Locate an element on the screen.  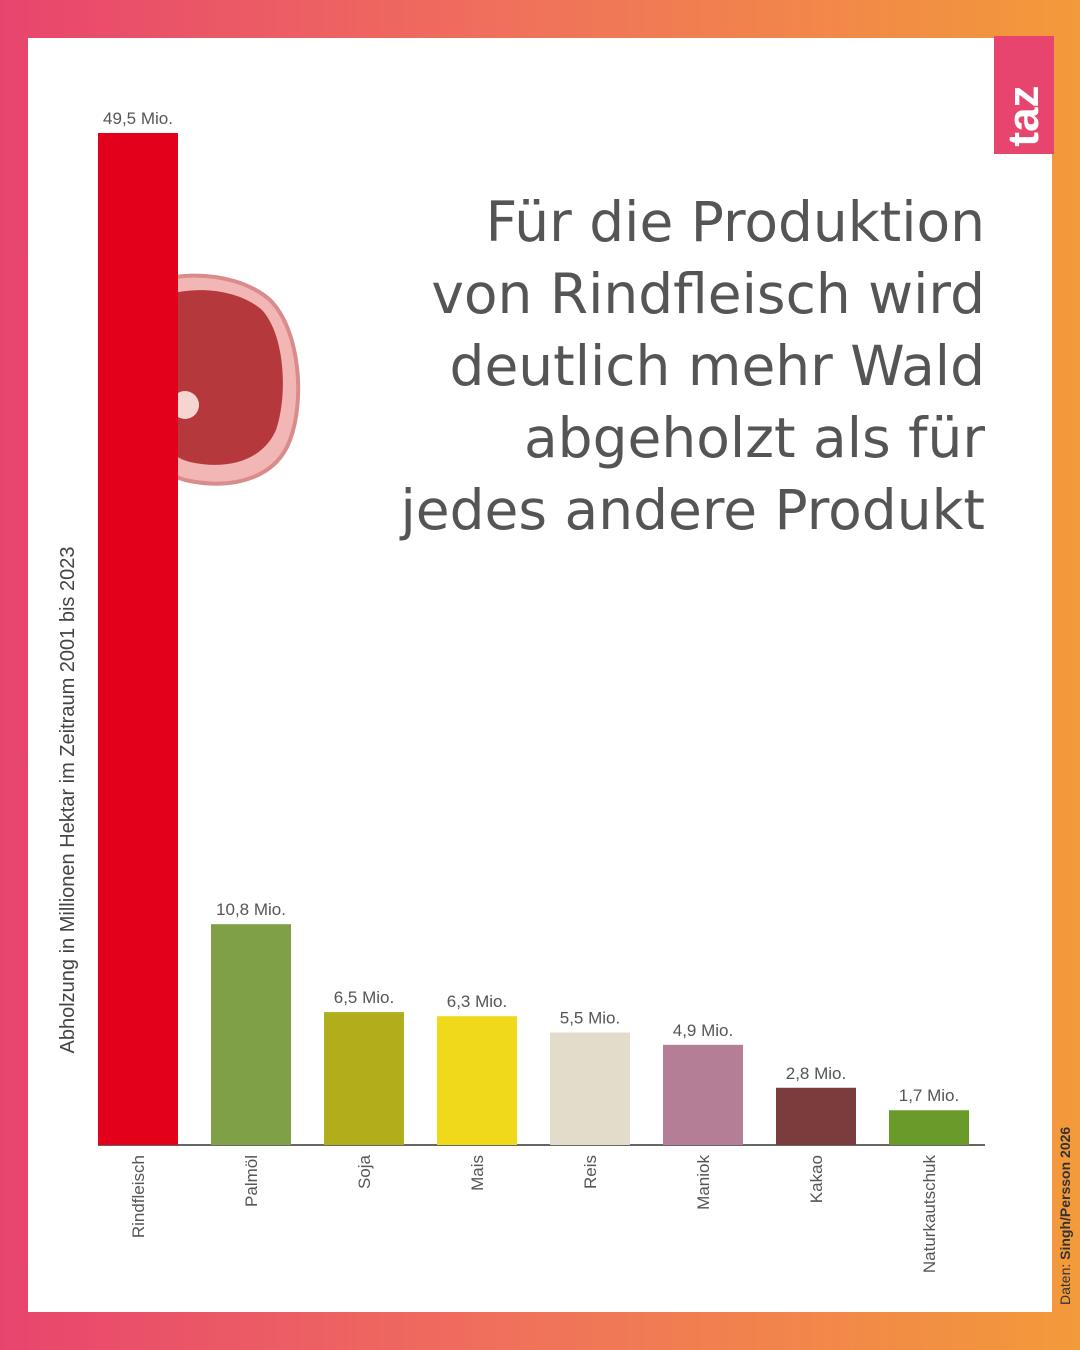
x-tick-label: Mais is located at coordinates (477, 1173).